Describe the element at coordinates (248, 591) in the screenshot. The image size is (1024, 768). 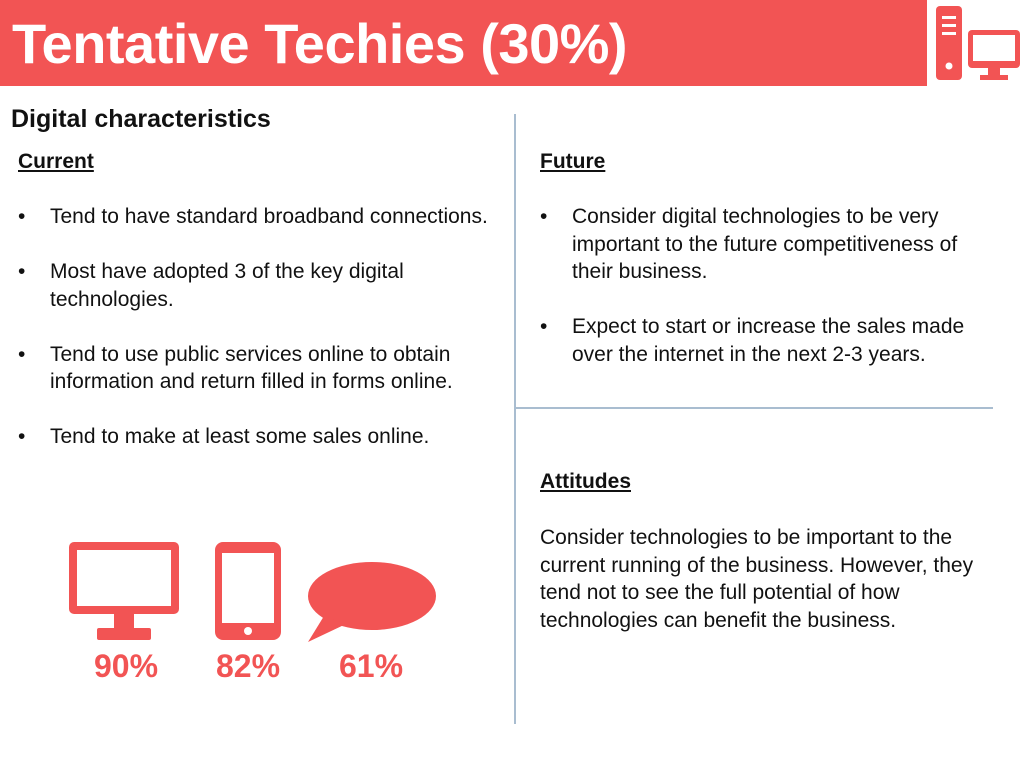
I see `tablet-icon` at that location.